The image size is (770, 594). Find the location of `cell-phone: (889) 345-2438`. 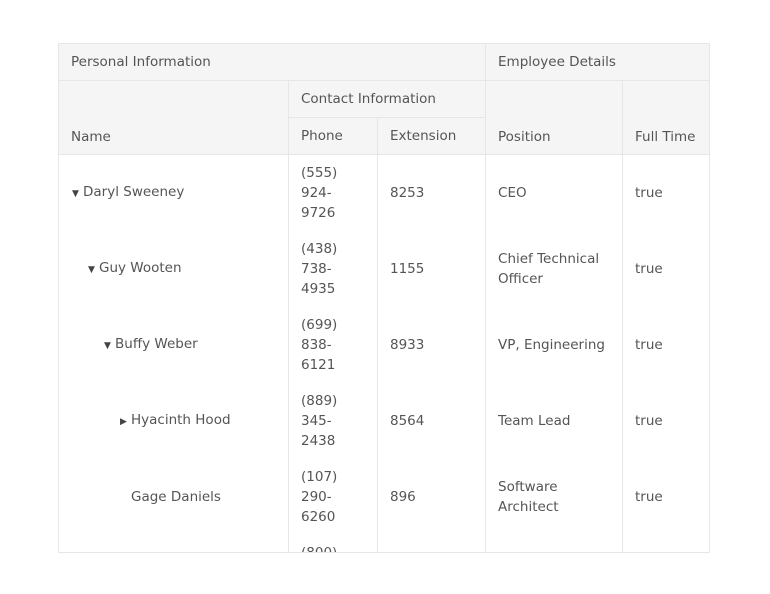

cell-phone: (889) 345-2438 is located at coordinates (333, 421).